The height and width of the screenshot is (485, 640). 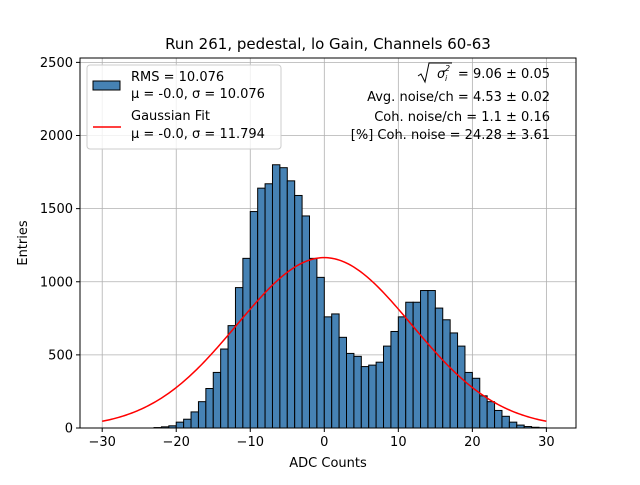 What do you see at coordinates (177, 77) in the screenshot?
I see `legend-rms-label: RMS = 10.076` at bounding box center [177, 77].